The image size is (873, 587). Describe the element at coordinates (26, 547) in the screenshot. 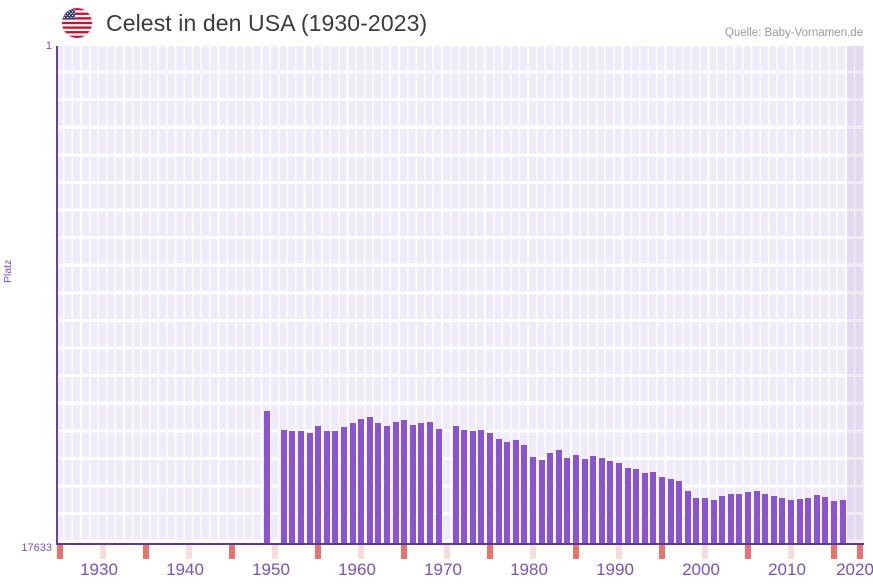

I see `y-axis-bottom-label-wrap: 17633` at that location.